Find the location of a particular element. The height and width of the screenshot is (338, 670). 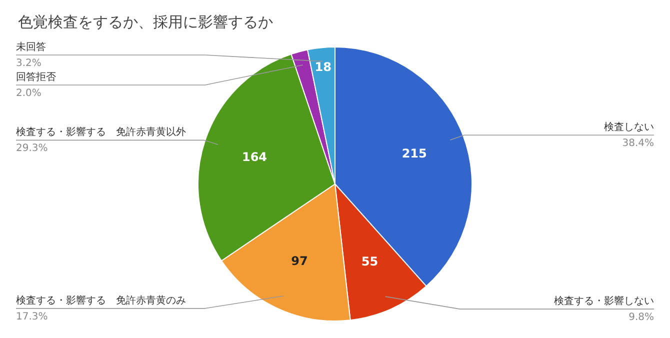

data-label: 164 is located at coordinates (255, 157).